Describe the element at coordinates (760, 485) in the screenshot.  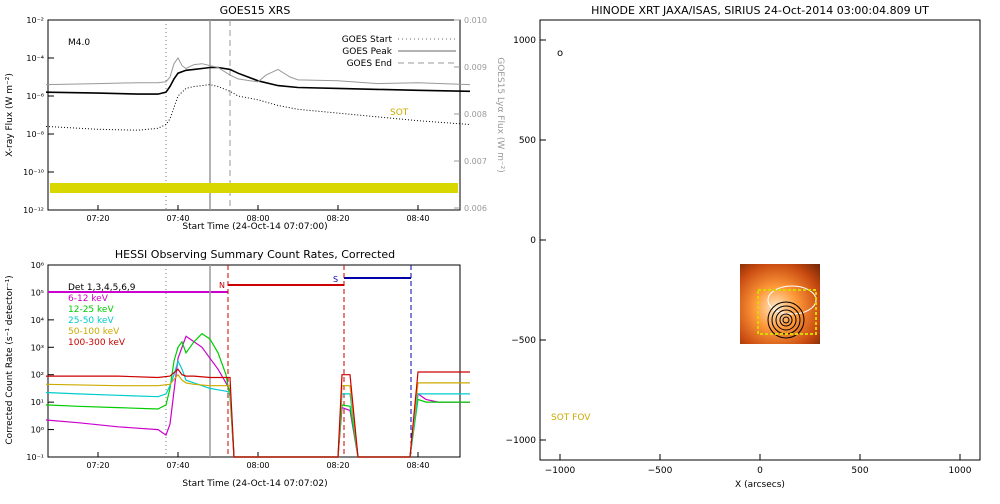
I see `xrt-x-label: X (arcsecs)` at that location.